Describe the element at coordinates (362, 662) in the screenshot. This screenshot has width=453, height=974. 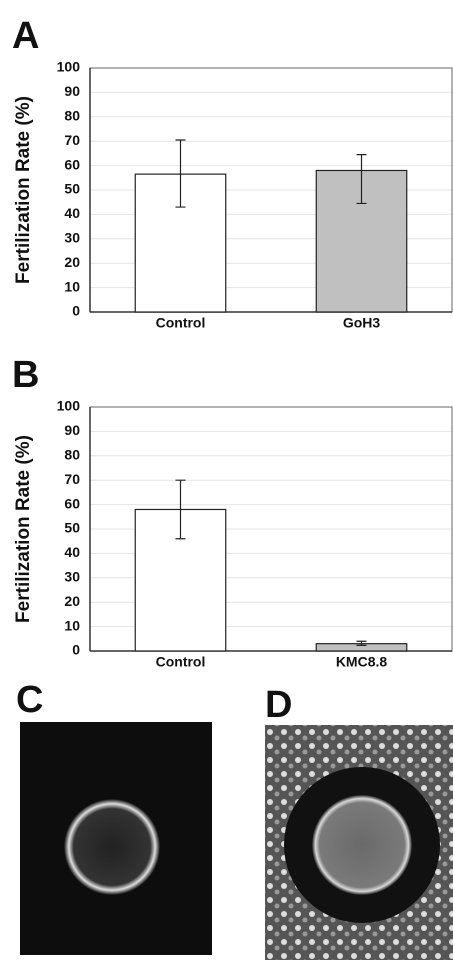
I see `x-tick-label: KMC8.8` at that location.